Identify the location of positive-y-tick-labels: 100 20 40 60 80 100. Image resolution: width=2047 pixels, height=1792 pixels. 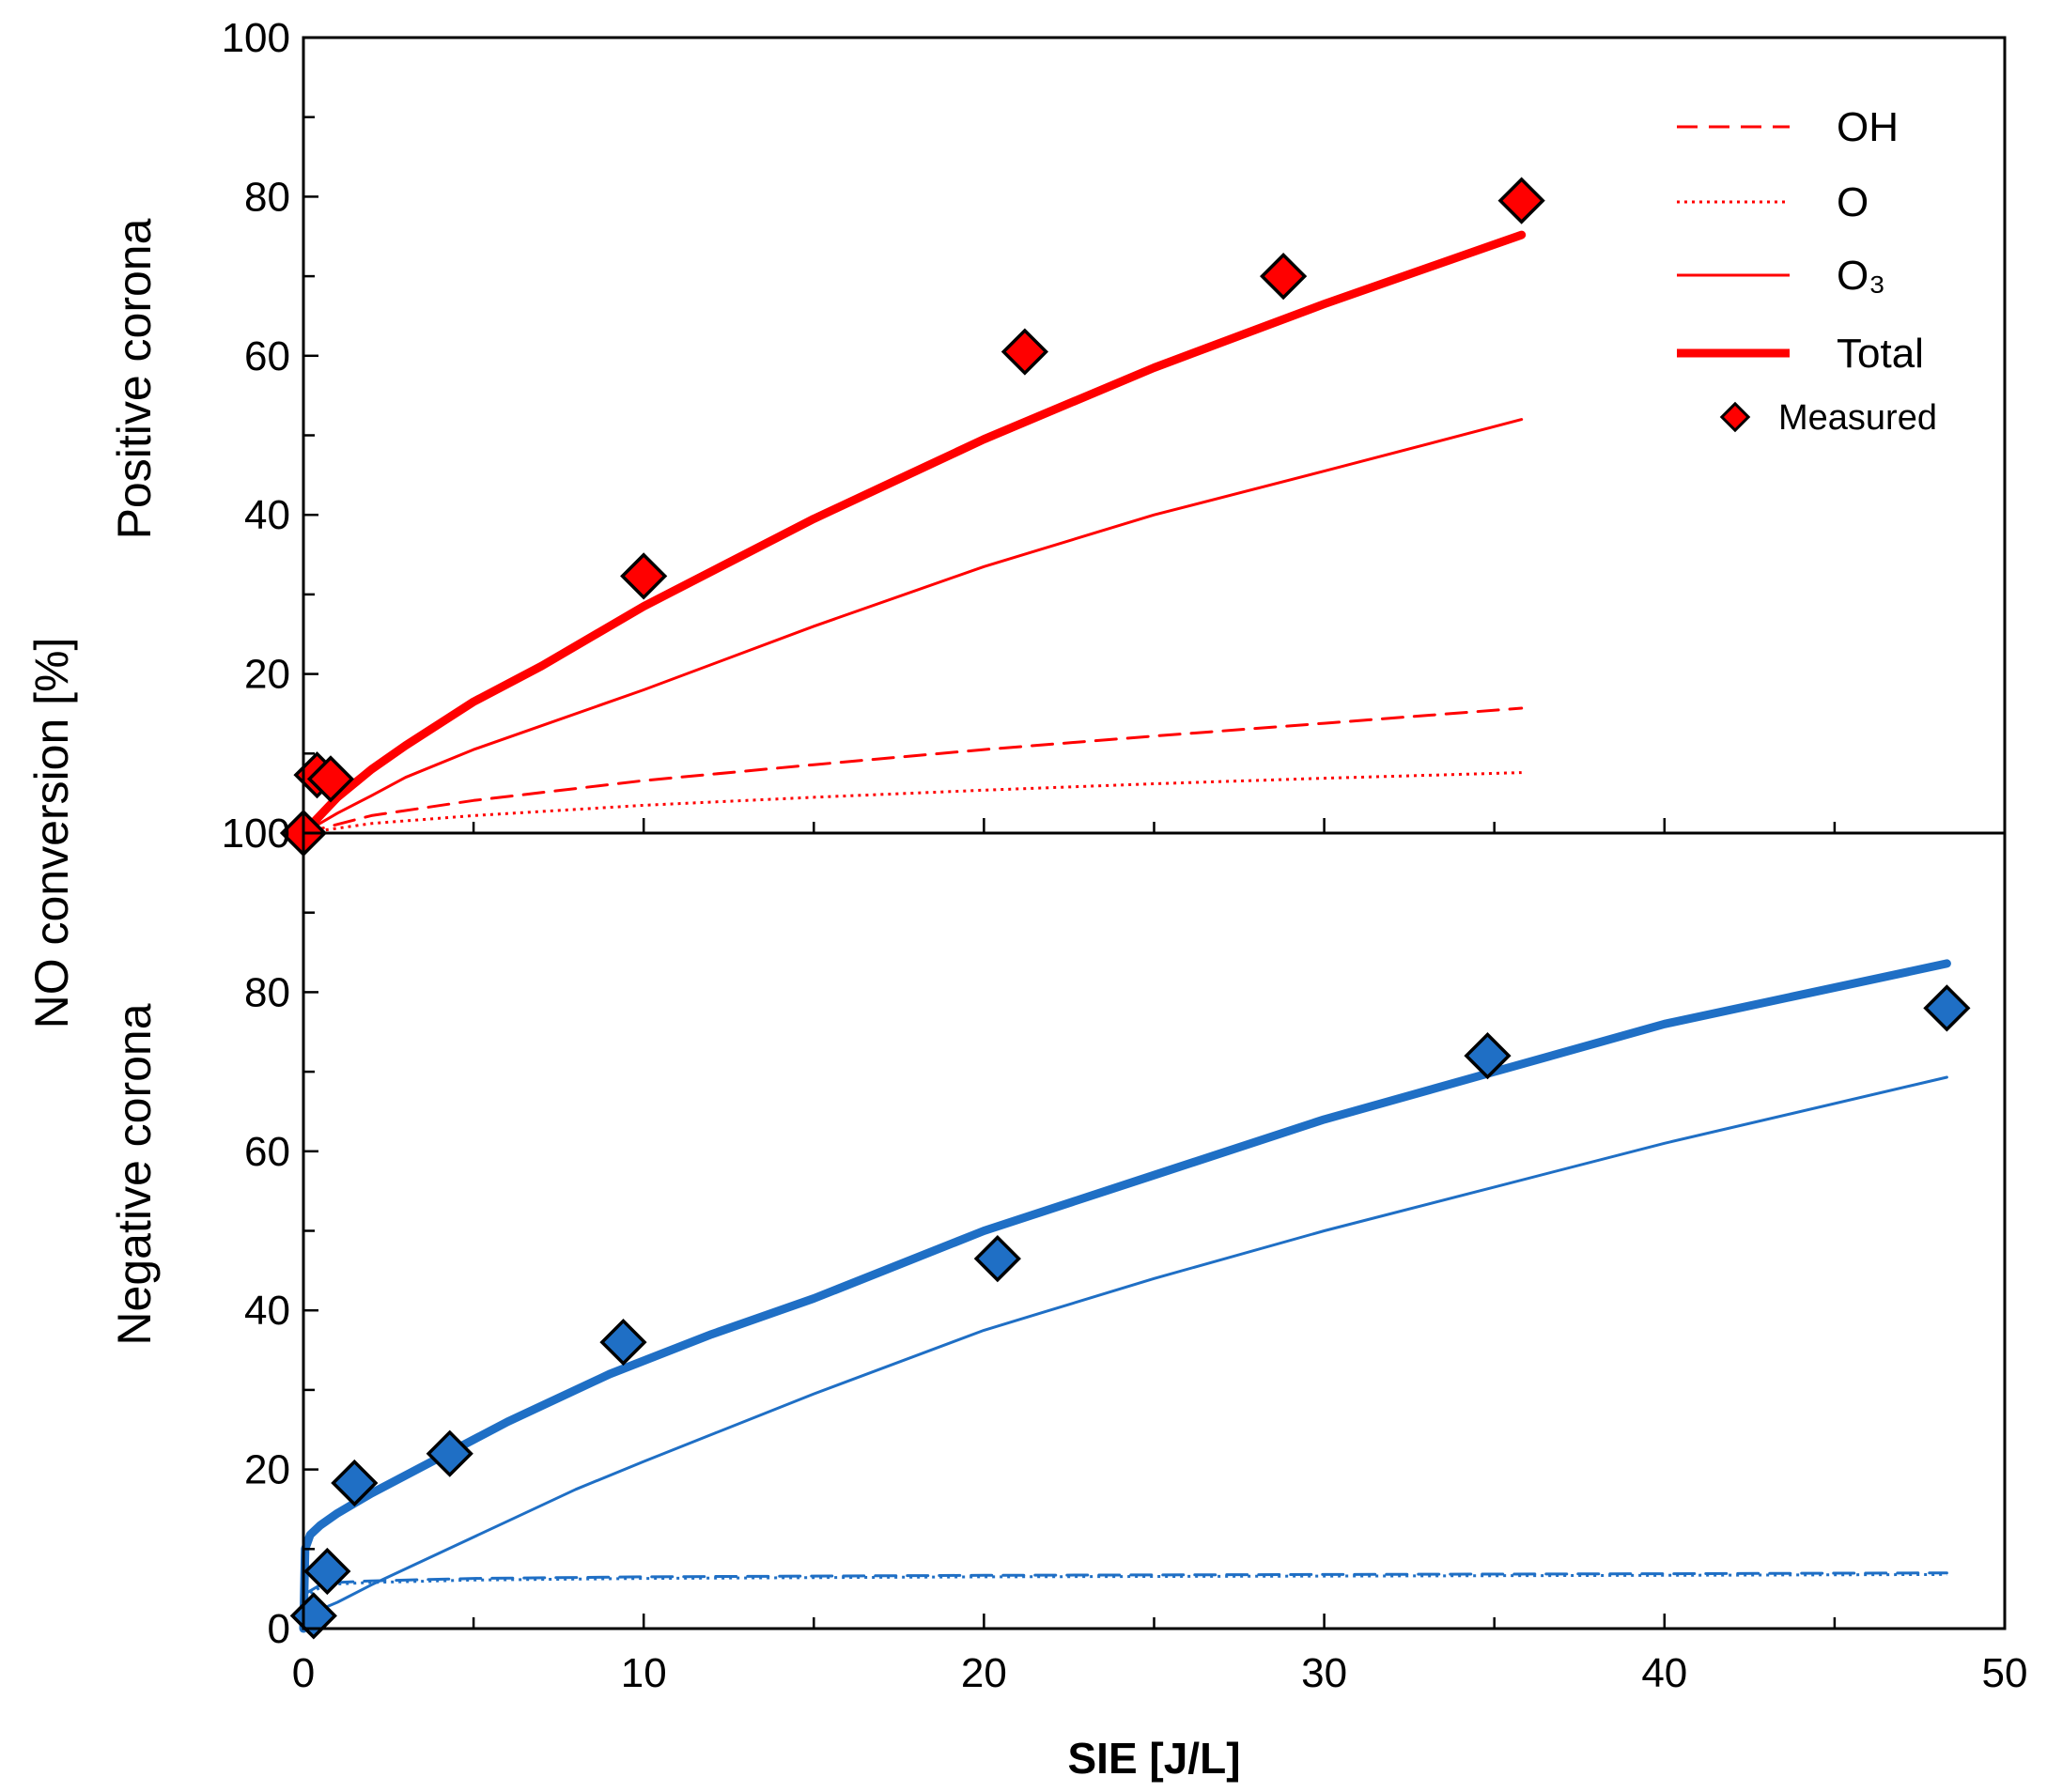
(256, 436).